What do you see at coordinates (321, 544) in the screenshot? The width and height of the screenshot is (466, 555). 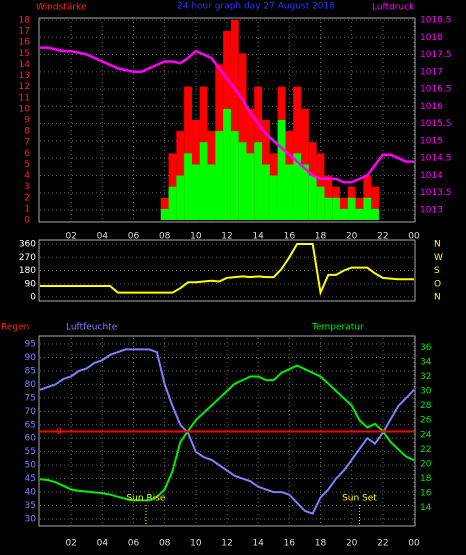 I see `x-tick-label: 18` at bounding box center [321, 544].